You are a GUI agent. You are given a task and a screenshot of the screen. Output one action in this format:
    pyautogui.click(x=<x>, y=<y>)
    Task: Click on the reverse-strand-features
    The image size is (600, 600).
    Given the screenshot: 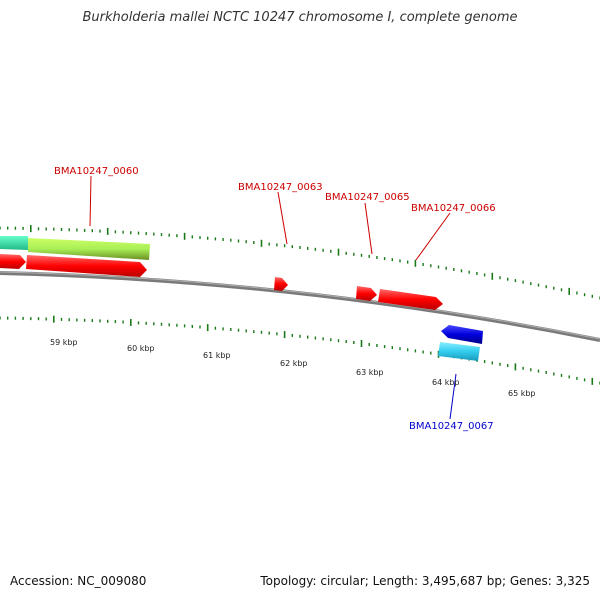 What is the action you would take?
    pyautogui.click(x=460, y=343)
    